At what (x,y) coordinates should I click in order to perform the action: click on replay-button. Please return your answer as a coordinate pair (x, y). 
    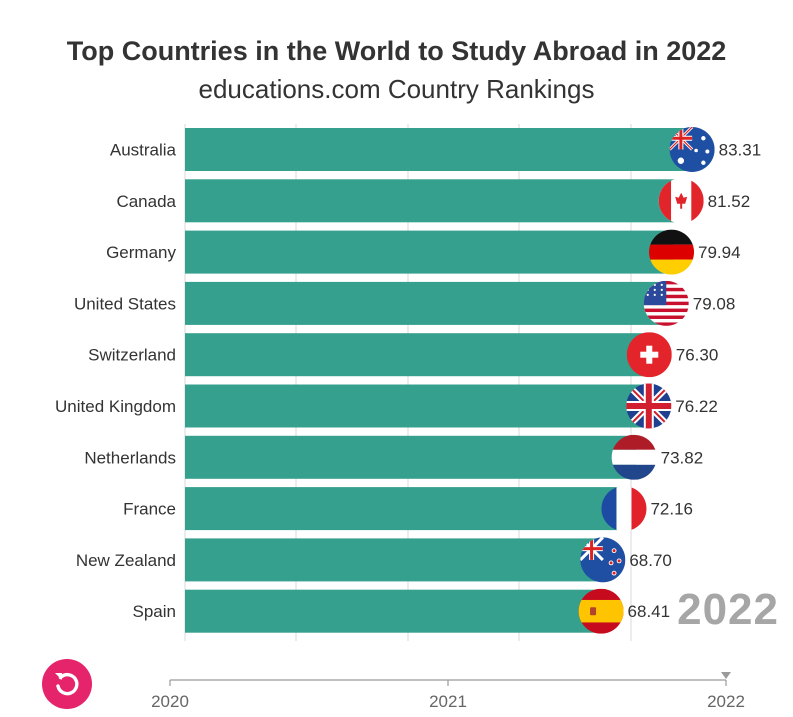
    Looking at the image, I should click on (67, 684).